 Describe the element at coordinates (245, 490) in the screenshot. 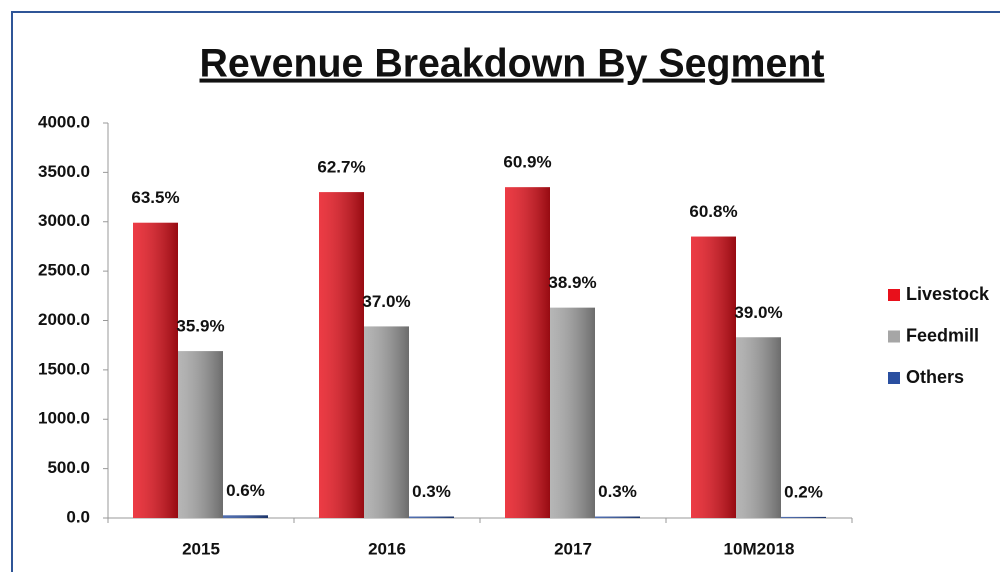

I see `data-label: 0.6%` at that location.